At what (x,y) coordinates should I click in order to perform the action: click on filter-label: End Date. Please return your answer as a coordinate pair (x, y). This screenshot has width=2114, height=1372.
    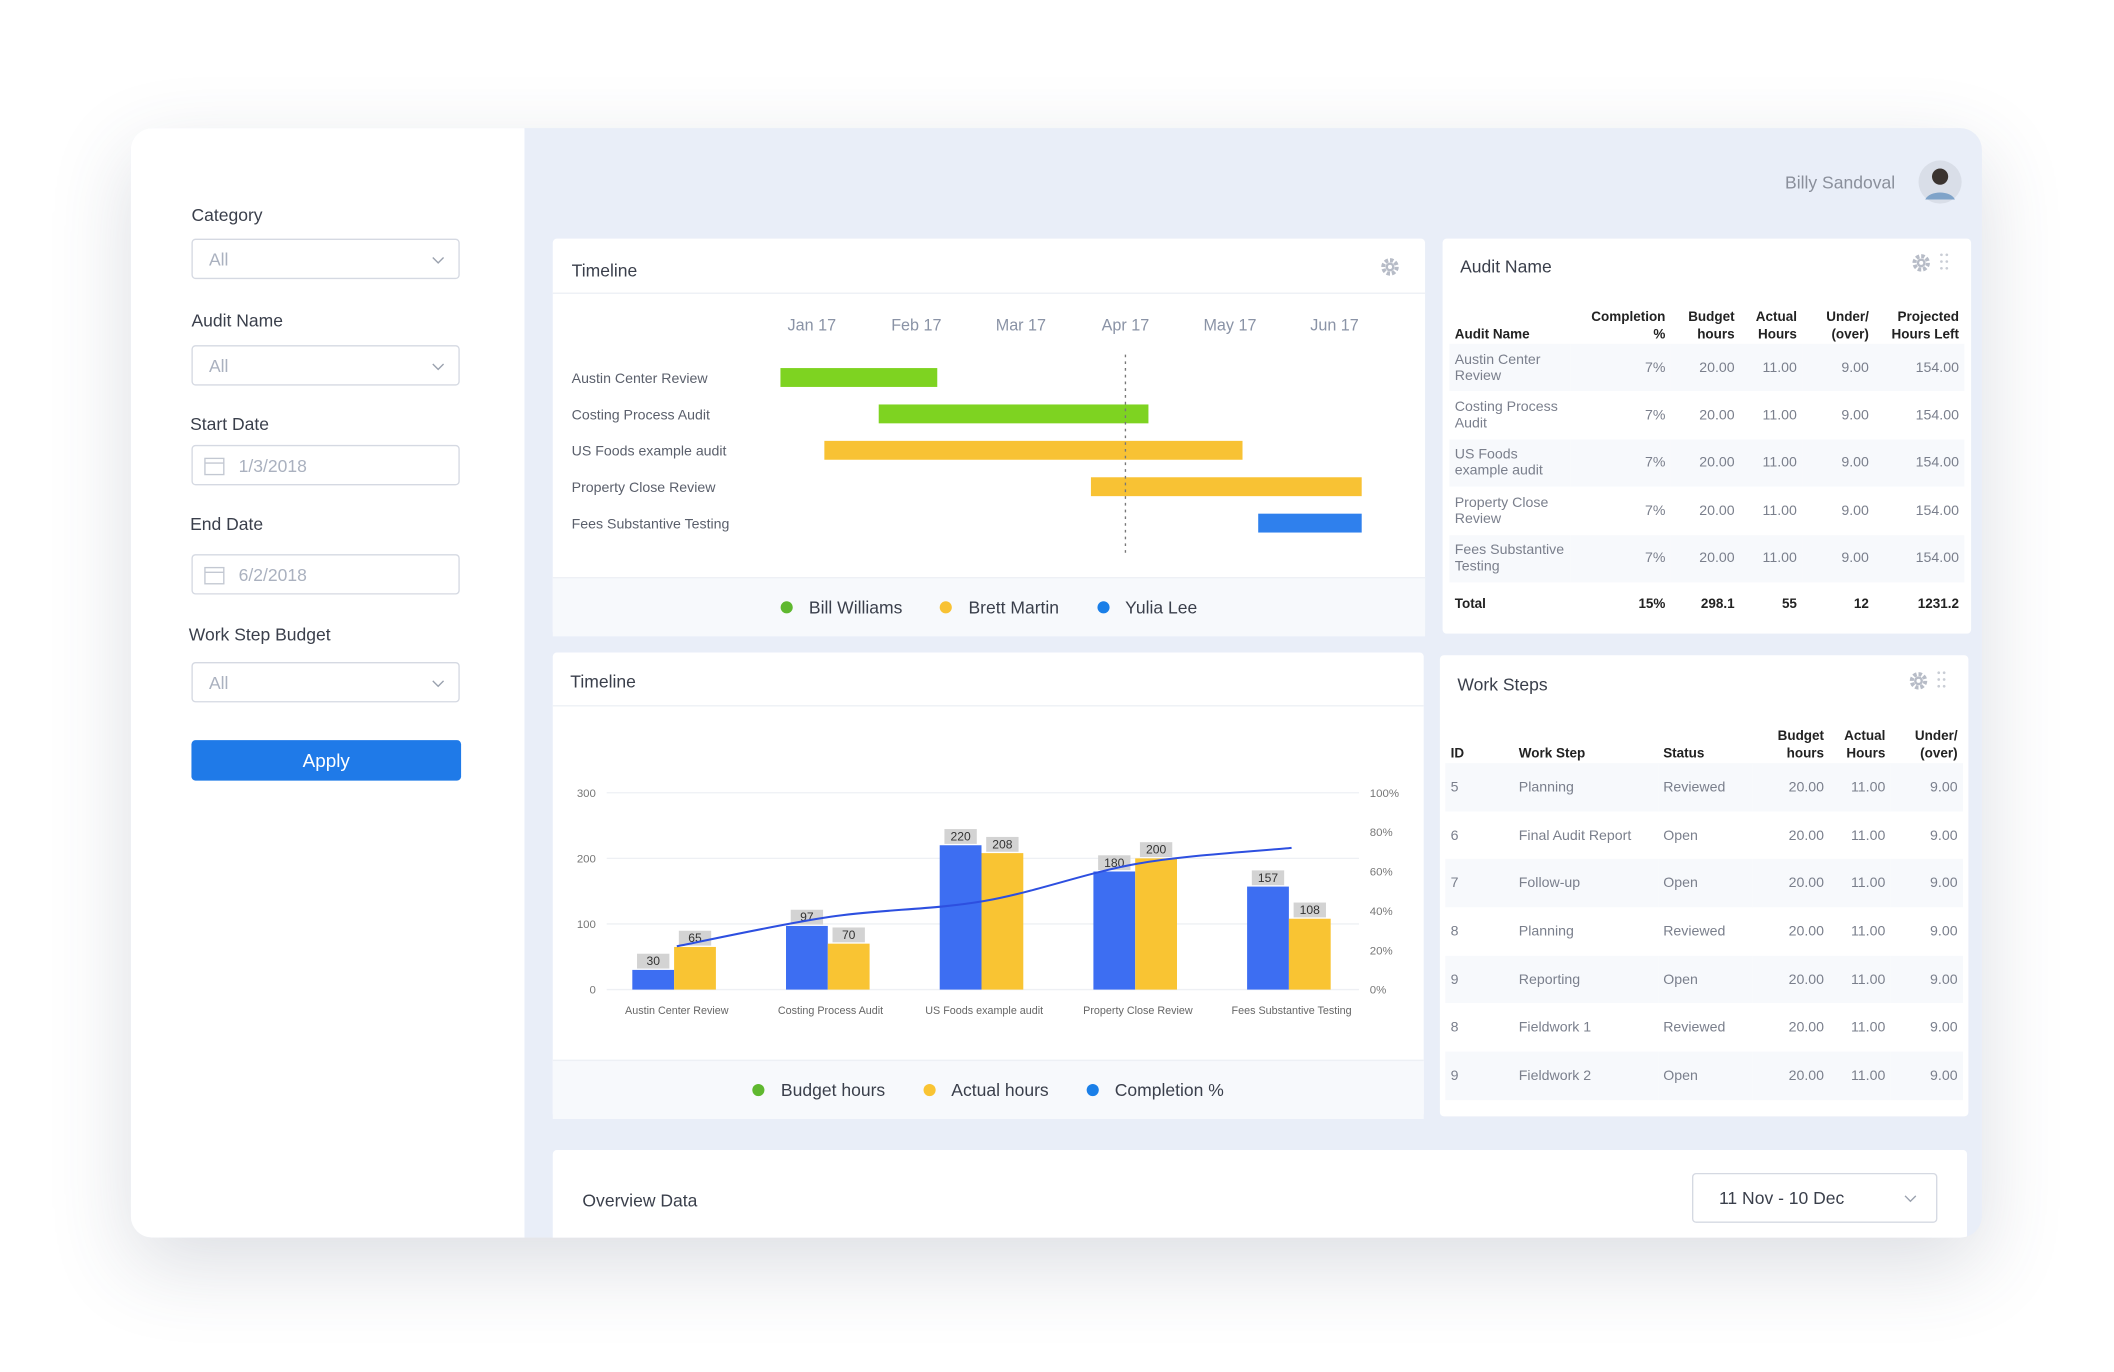
    Looking at the image, I should click on (227, 523).